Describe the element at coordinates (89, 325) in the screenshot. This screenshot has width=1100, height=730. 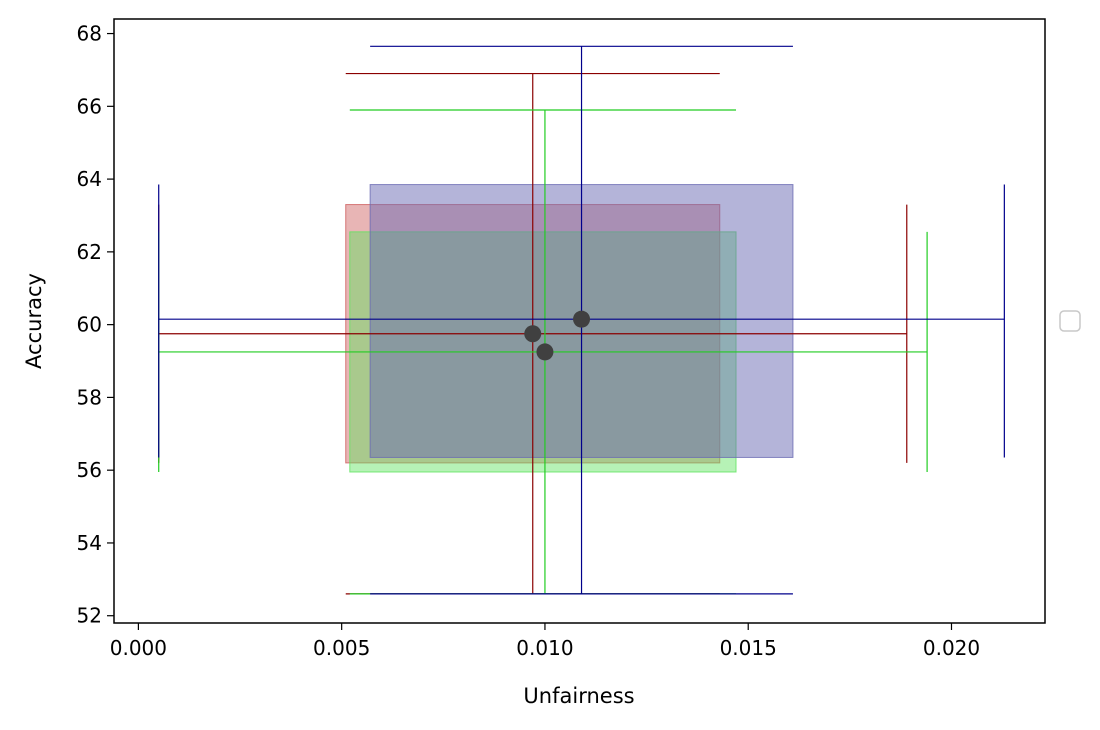
I see `y-tick-label-4: 60` at that location.